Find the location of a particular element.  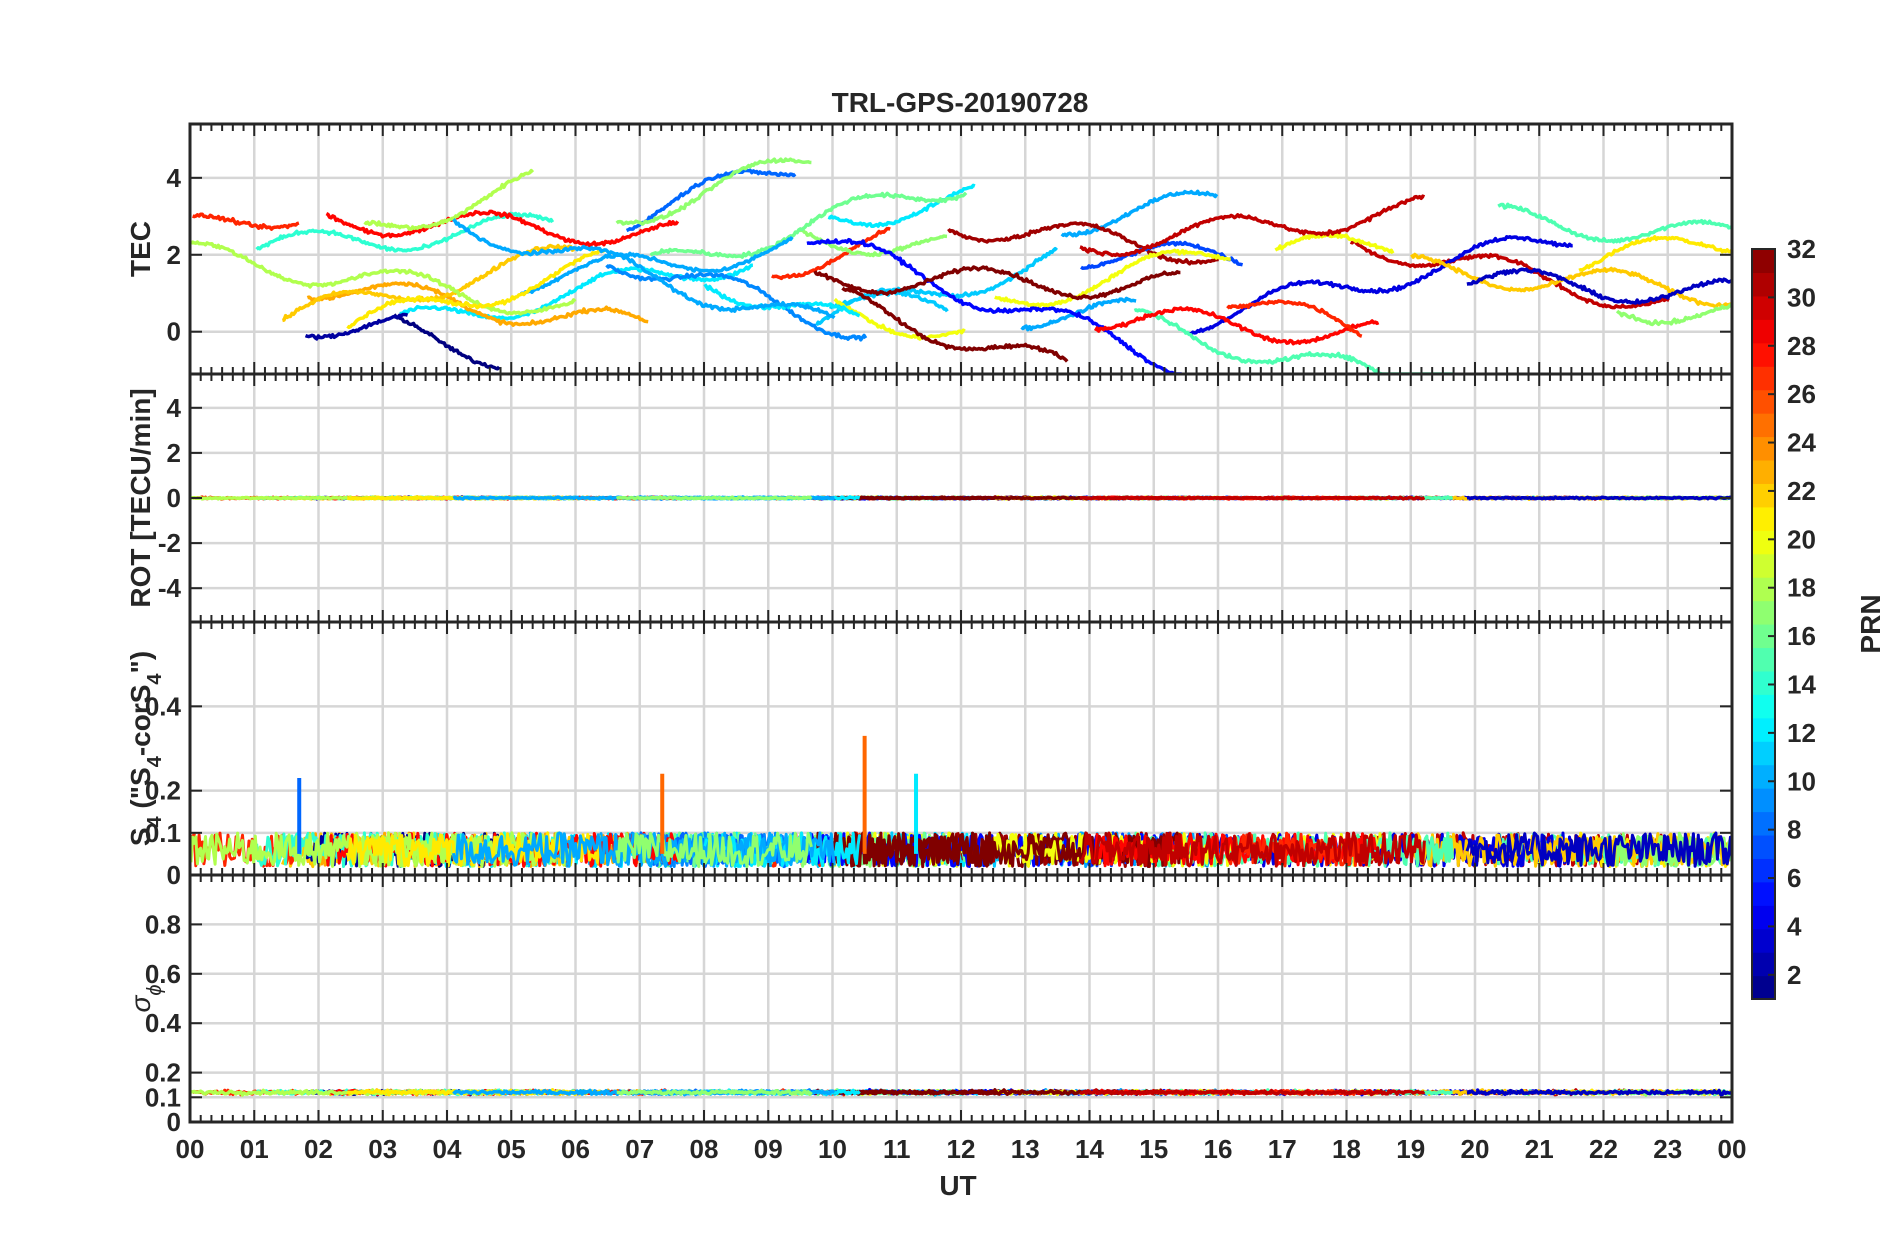

colorbar-tick-label: 30 is located at coordinates (1801, 297).